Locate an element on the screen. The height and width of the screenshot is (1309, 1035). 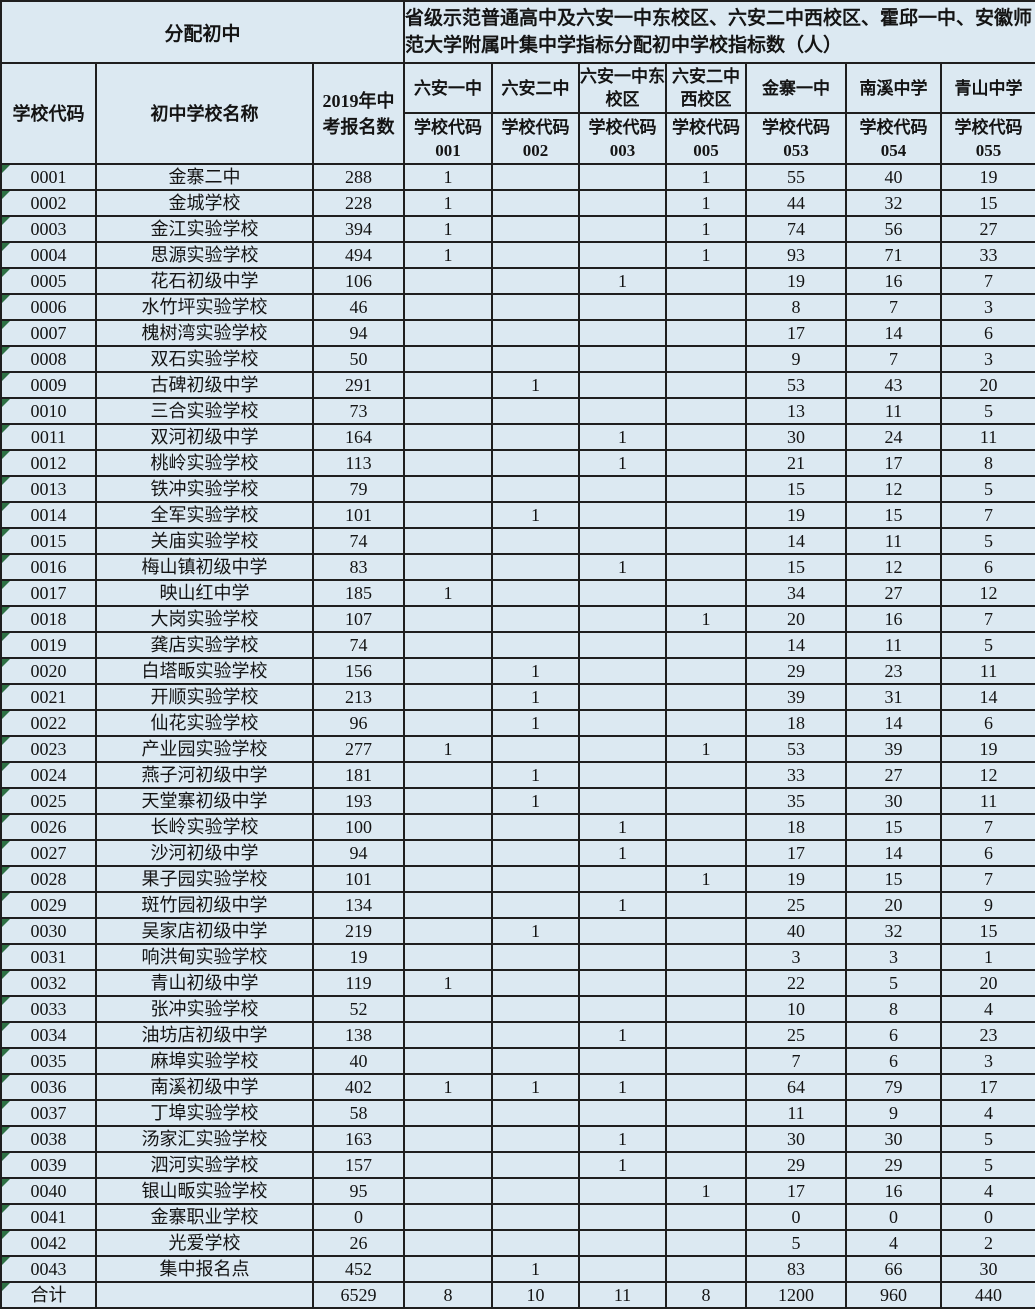
table-row: 0030 吴家店初级中学 219 1 40 32 15 is located at coordinates (517, 931).